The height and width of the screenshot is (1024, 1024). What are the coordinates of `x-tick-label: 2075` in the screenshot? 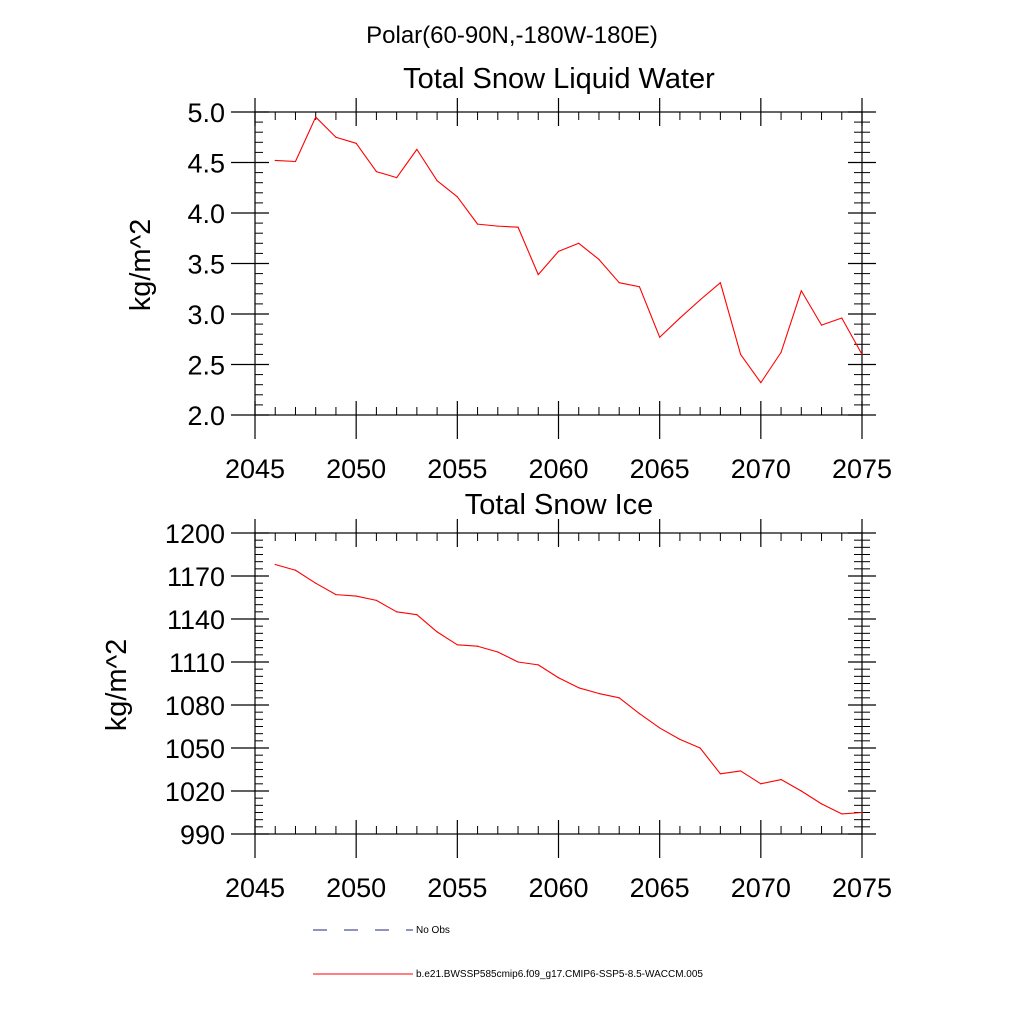 It's located at (862, 888).